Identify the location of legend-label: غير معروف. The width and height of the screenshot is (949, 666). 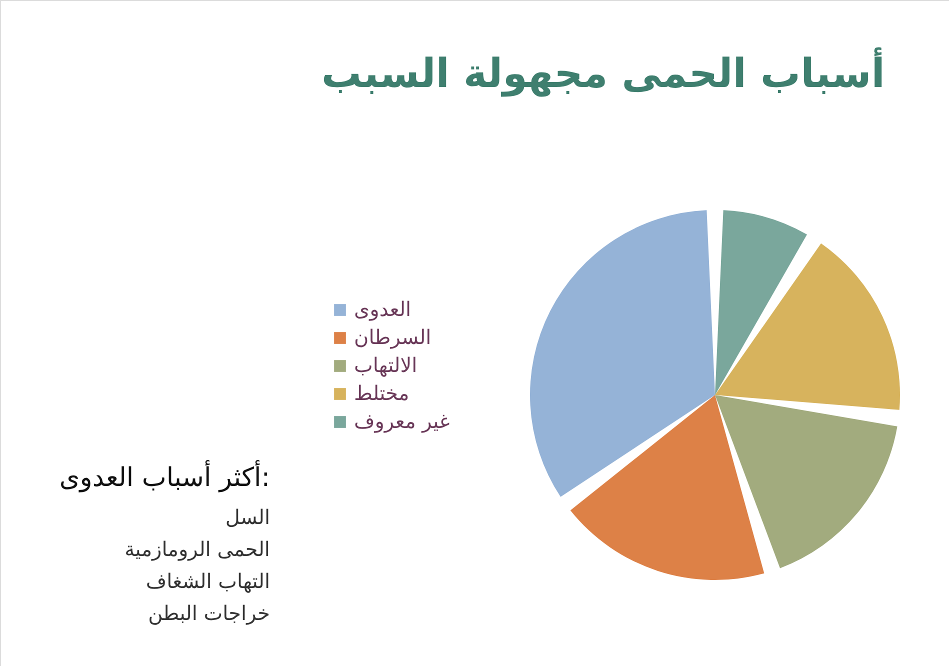
(402, 421).